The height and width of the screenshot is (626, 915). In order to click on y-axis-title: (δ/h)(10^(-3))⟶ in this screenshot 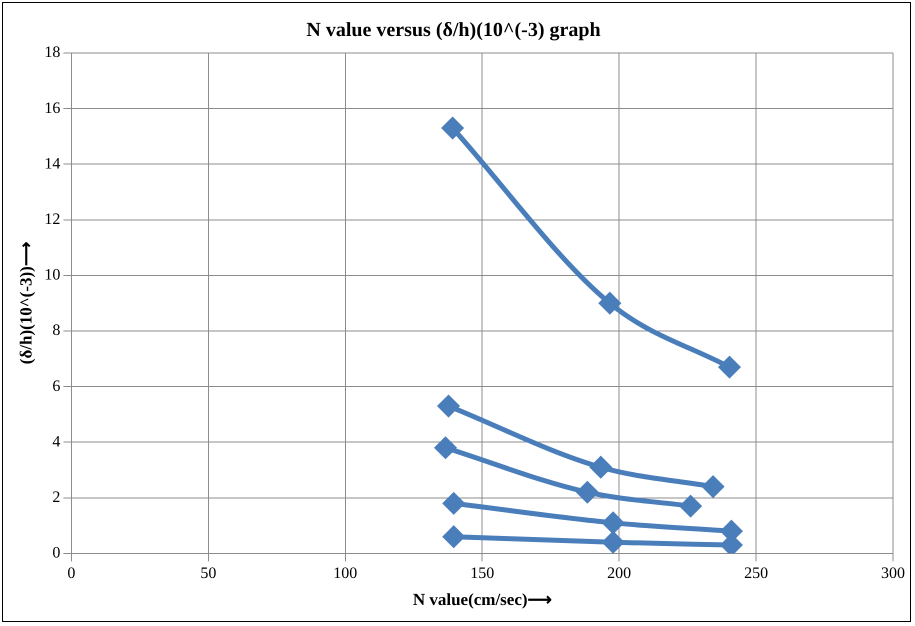, I will do `click(26, 303)`.